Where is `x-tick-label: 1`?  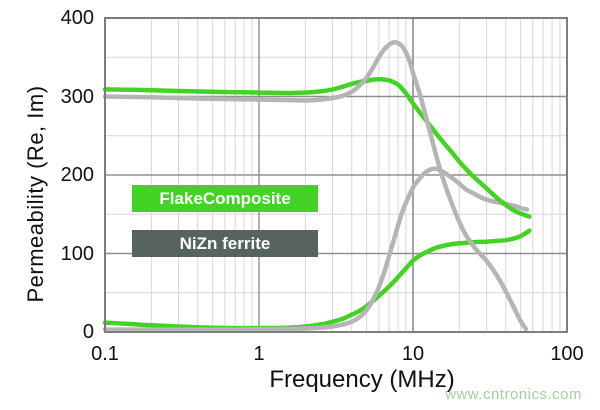
x-tick-label: 1 is located at coordinates (259, 354).